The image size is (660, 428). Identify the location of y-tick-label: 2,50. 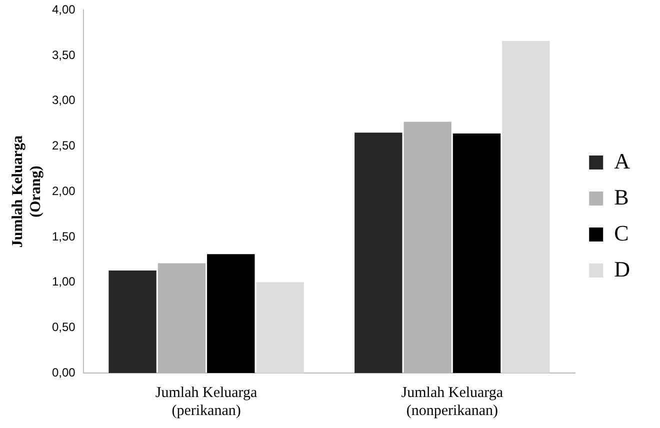
(64, 145).